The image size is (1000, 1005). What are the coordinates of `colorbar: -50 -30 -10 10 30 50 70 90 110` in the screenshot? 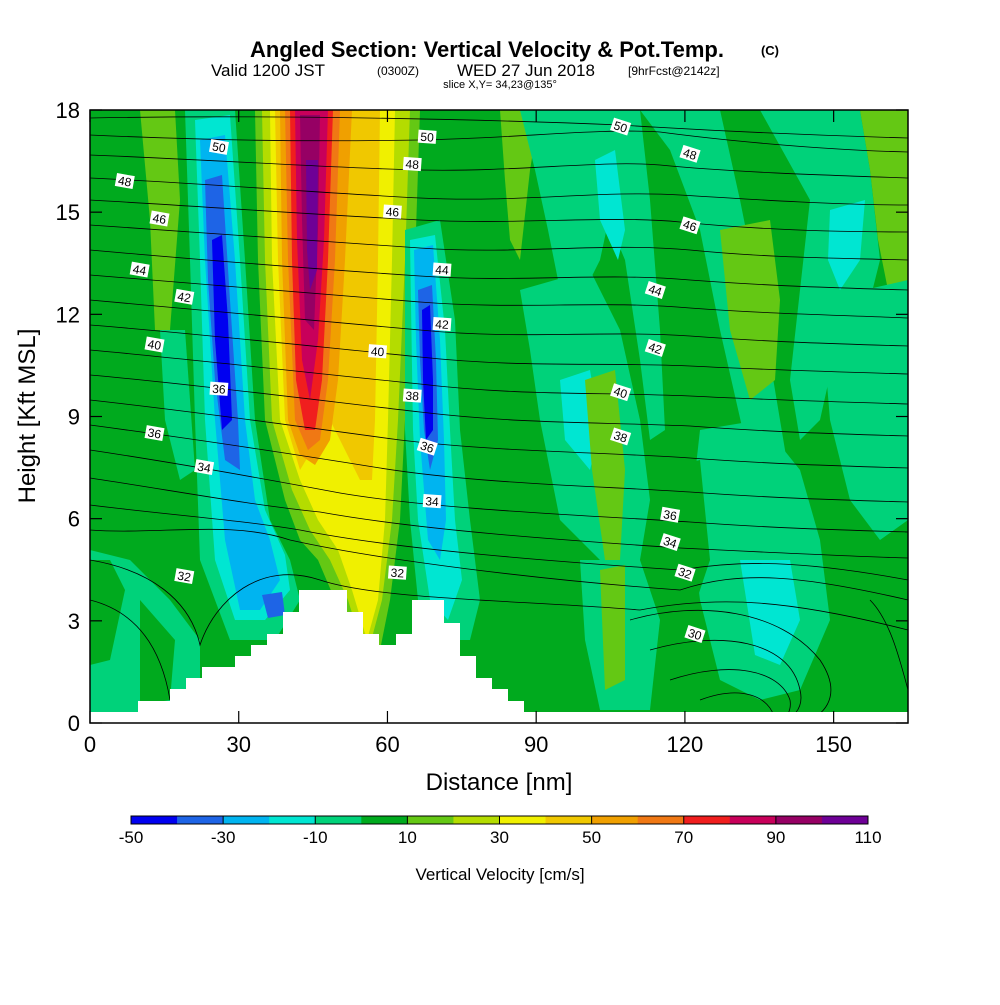 It's located at (500, 831).